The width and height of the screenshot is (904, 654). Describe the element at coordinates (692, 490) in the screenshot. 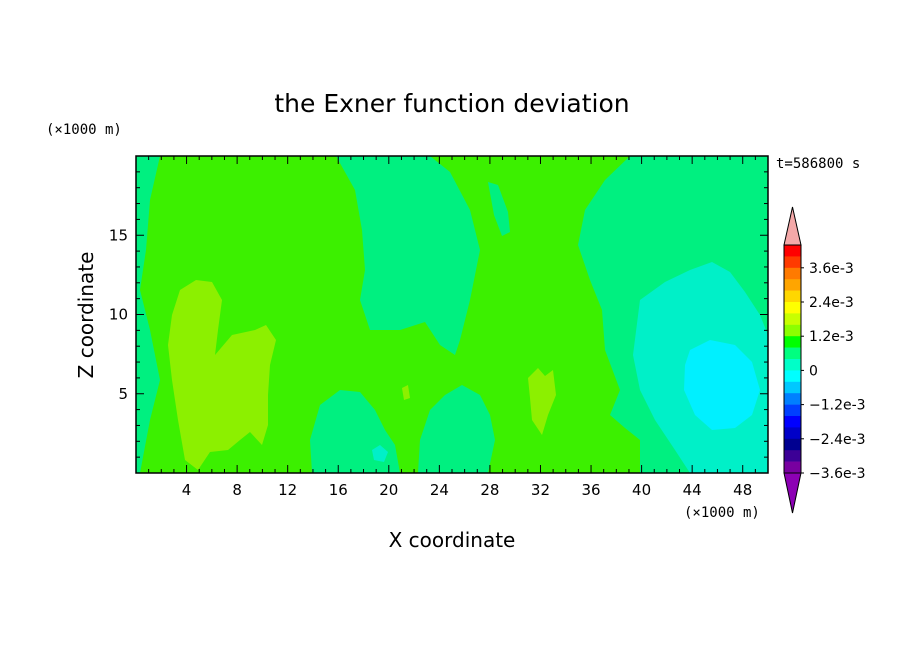

I see `x-tick-label: 44` at that location.